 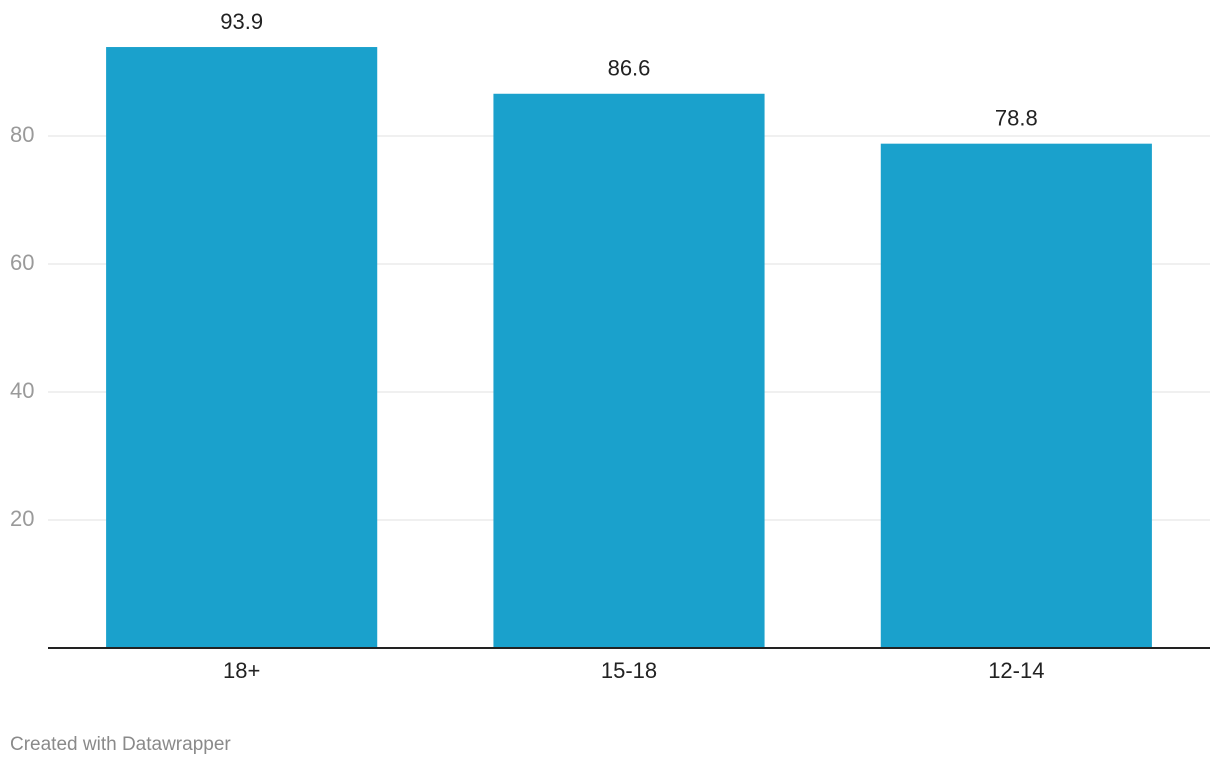 I want to click on x-tick-label: 18+, so click(x=241, y=670).